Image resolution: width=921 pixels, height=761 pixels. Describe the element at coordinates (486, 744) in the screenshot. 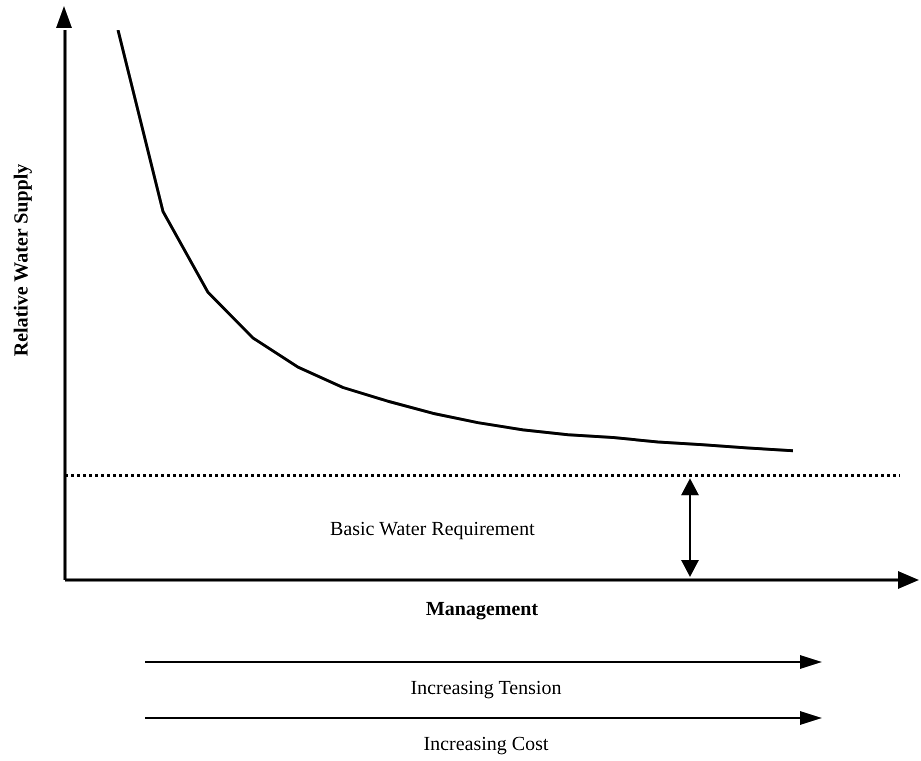

I see `text: Increasing Cost` at that location.